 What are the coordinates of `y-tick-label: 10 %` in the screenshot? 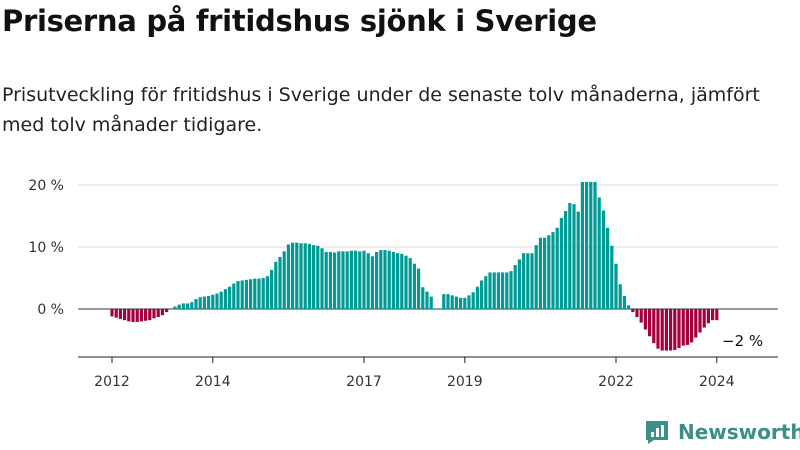 It's located at (46, 248).